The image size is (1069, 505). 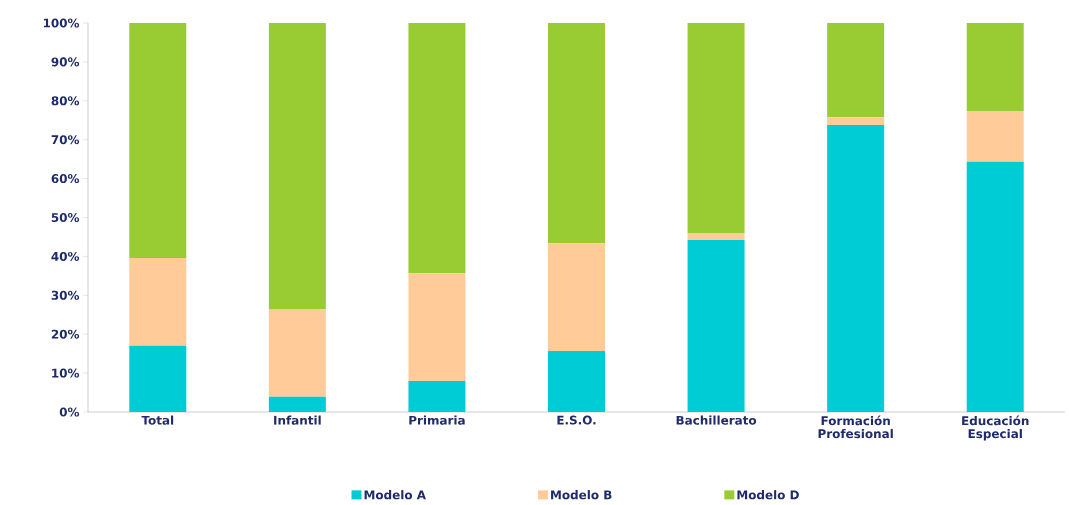 What do you see at coordinates (65, 62) in the screenshot?
I see `y-tick-label: 90%` at bounding box center [65, 62].